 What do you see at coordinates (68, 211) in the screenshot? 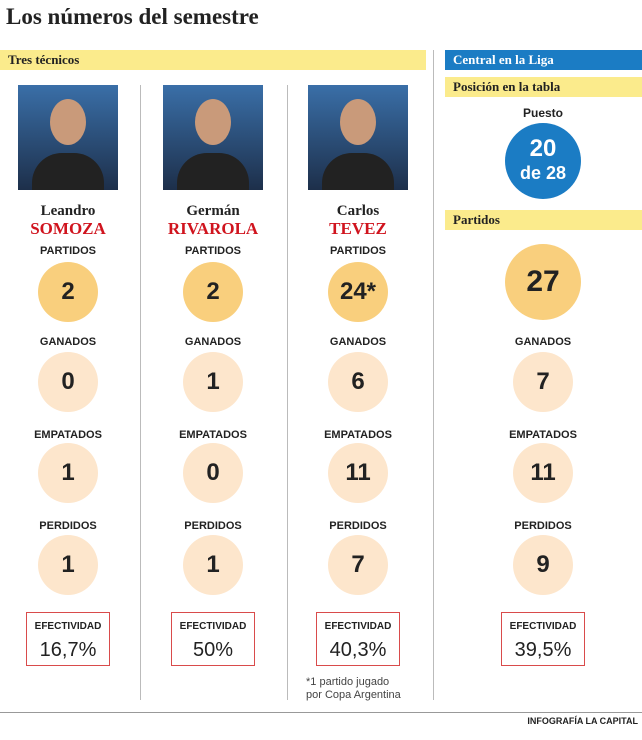
I see `first-name: Leandro` at bounding box center [68, 211].